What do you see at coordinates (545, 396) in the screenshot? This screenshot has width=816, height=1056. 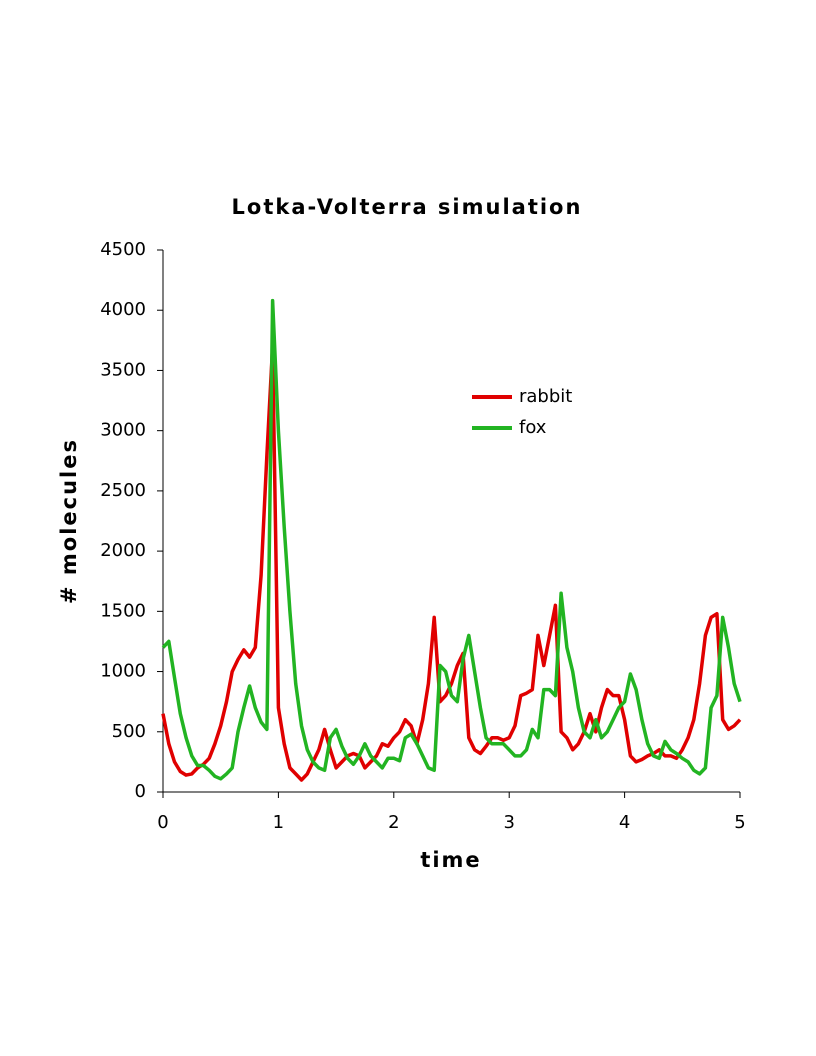 I see `legend-label: rabbit` at bounding box center [545, 396].